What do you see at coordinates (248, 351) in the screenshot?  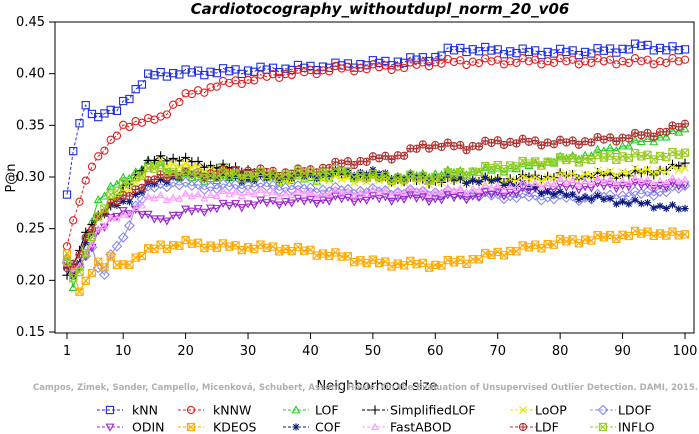 I see `x-tick-label: 30` at bounding box center [248, 351].